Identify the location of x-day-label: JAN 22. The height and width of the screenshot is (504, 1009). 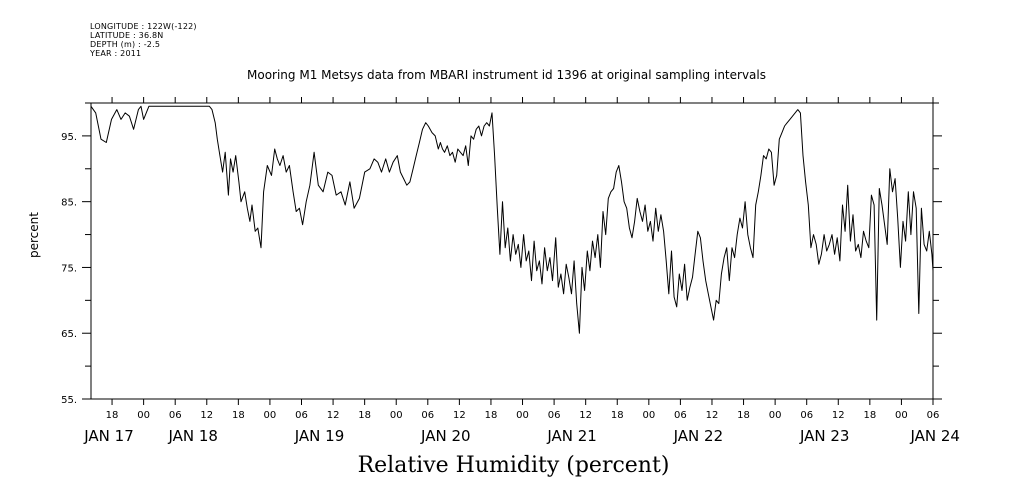
(698, 436).